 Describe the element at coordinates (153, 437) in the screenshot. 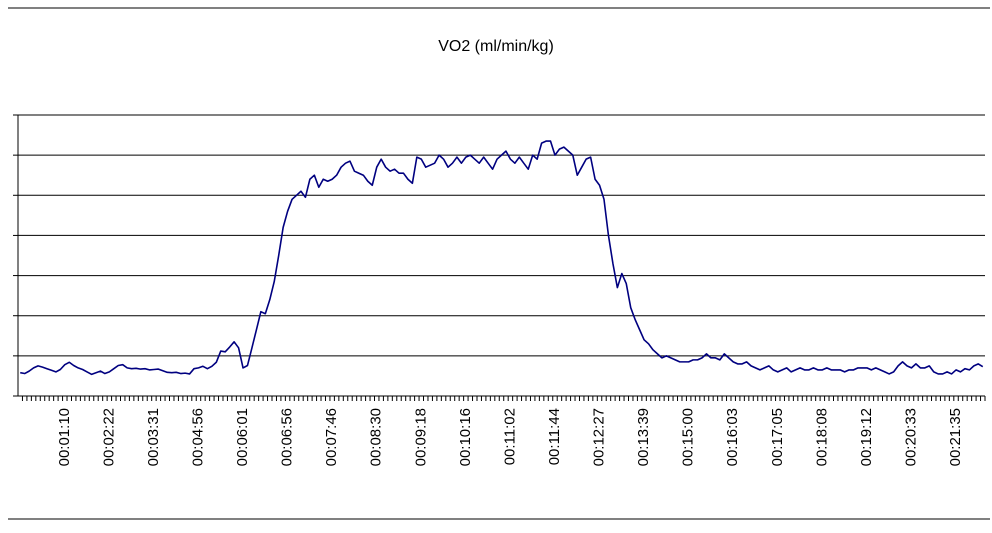

I see `x-tick-label: 00:03:31` at that location.